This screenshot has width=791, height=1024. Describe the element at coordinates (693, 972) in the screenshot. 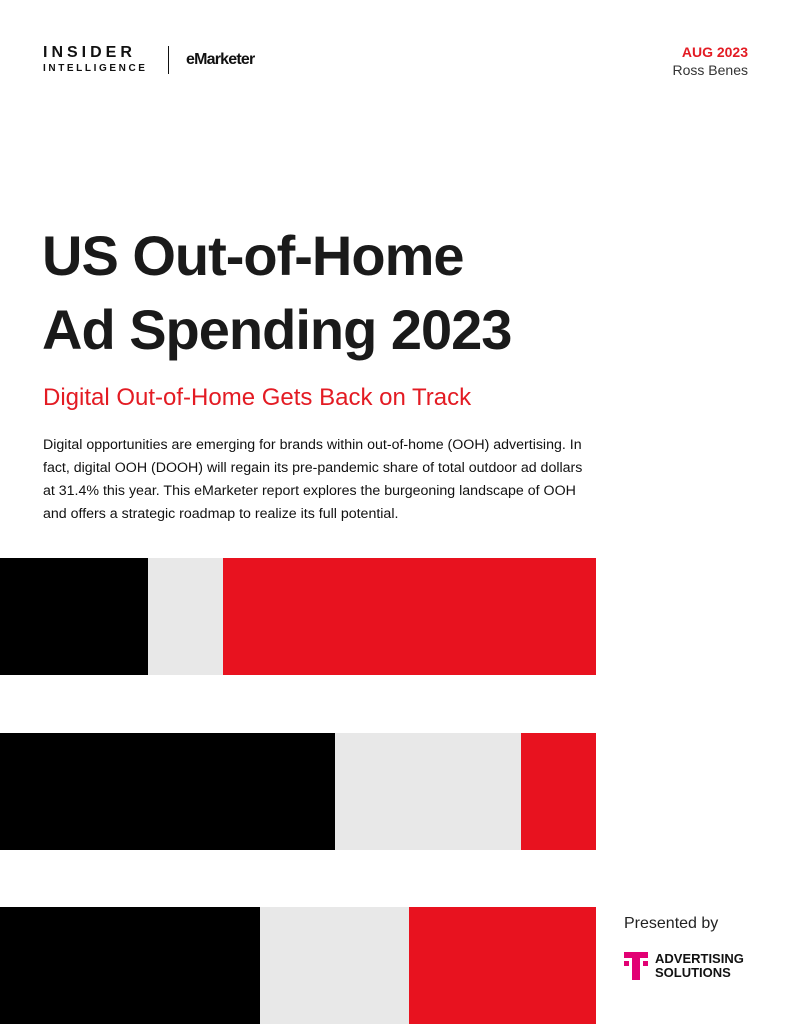

I see `sponsor-logo: SOLUTIONS` at that location.